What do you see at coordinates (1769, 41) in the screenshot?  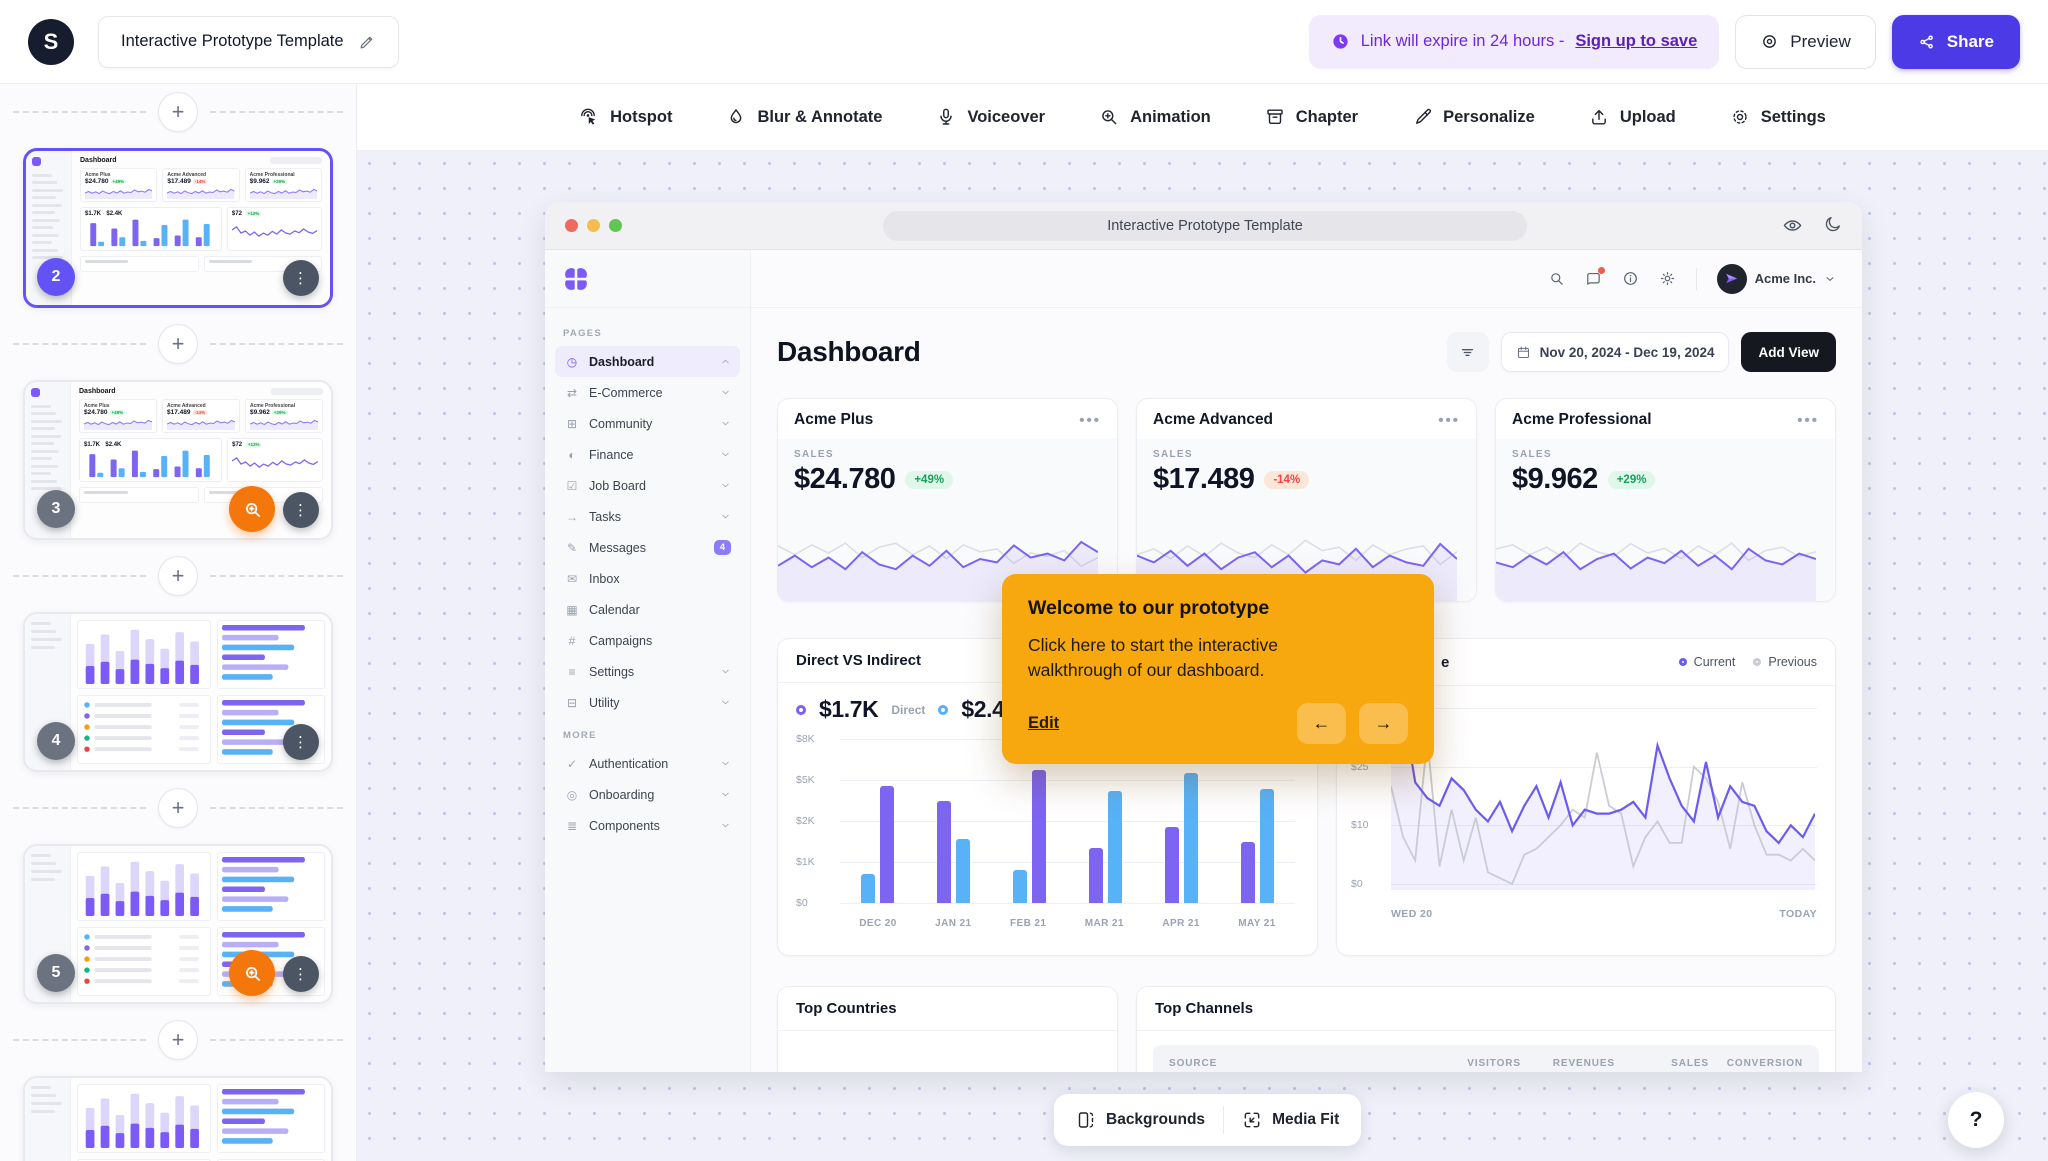 I see `preview-icon` at bounding box center [1769, 41].